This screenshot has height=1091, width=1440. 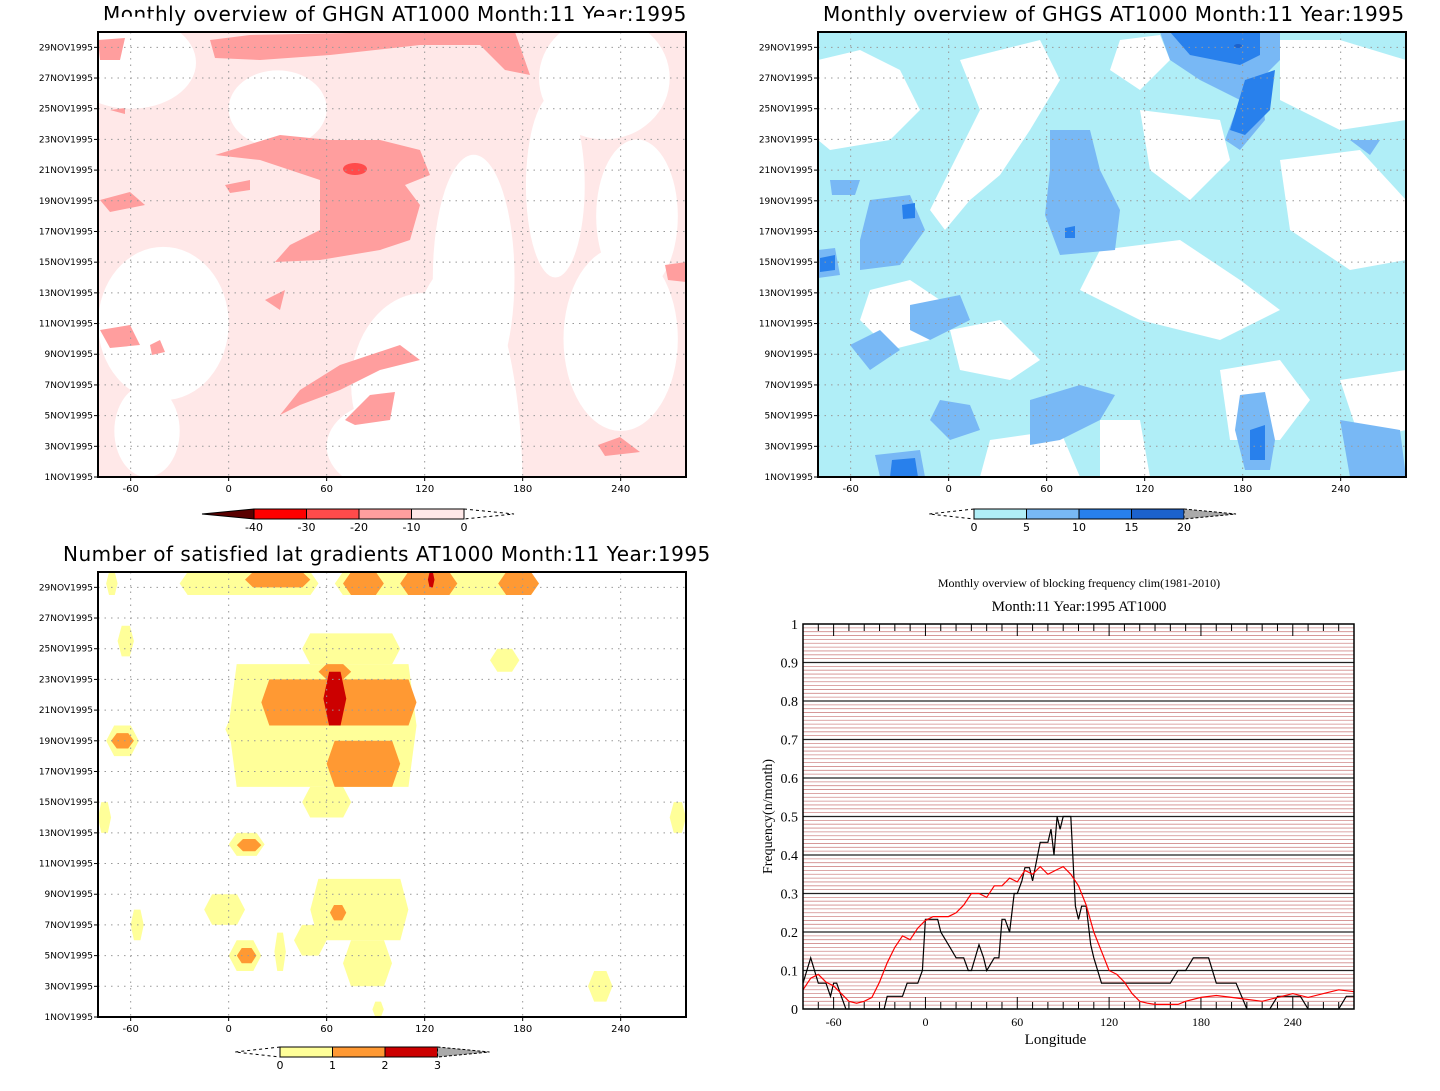 What do you see at coordinates (66, 680) in the screenshot?
I see `y-tick-label: 23NOV1995` at bounding box center [66, 680].